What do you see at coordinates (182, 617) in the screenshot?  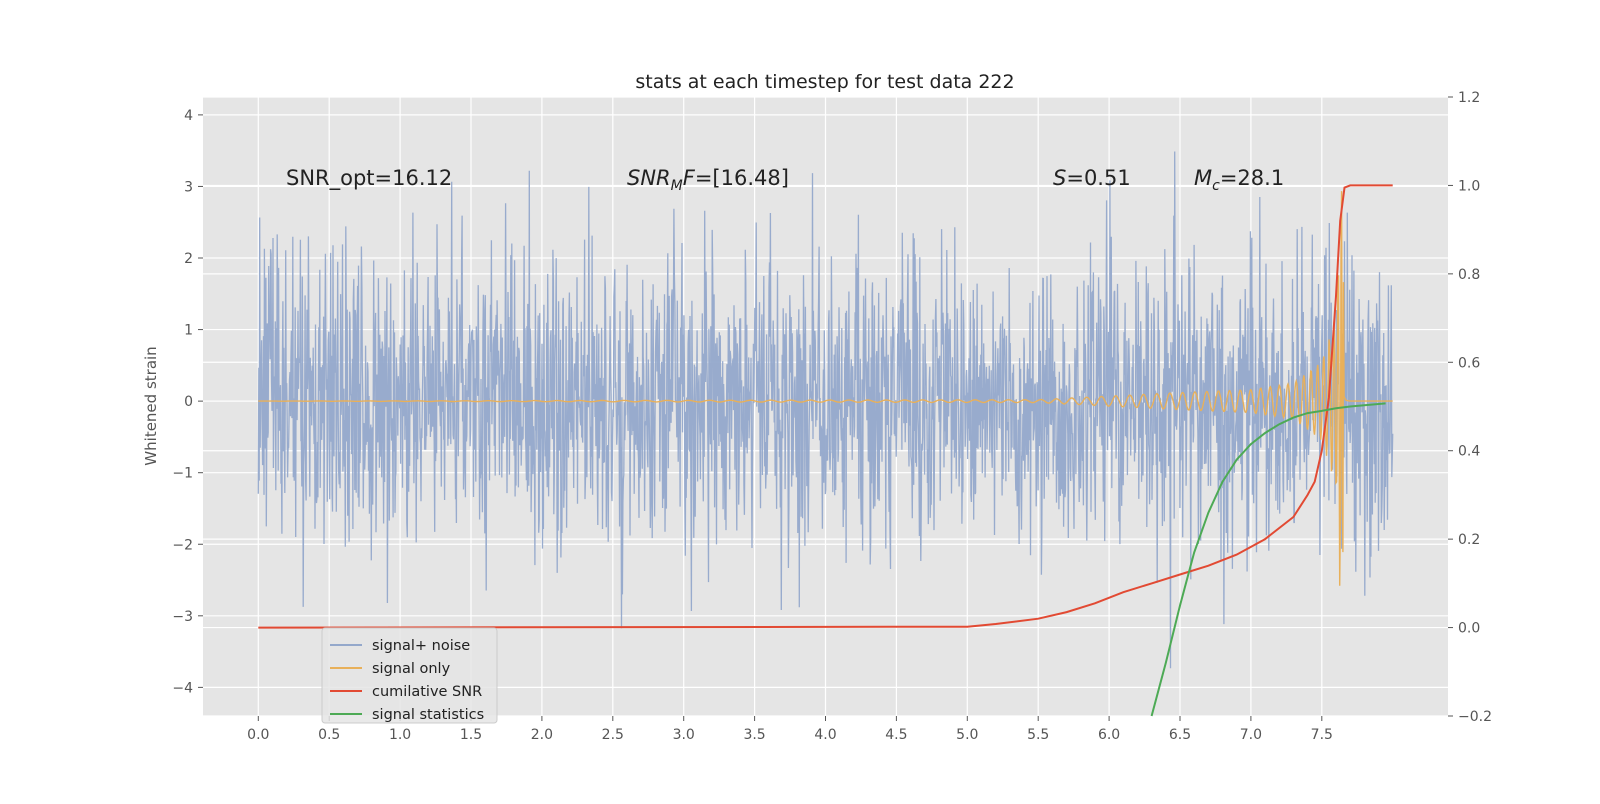 I see `y-tick-label: −3` at bounding box center [182, 617].